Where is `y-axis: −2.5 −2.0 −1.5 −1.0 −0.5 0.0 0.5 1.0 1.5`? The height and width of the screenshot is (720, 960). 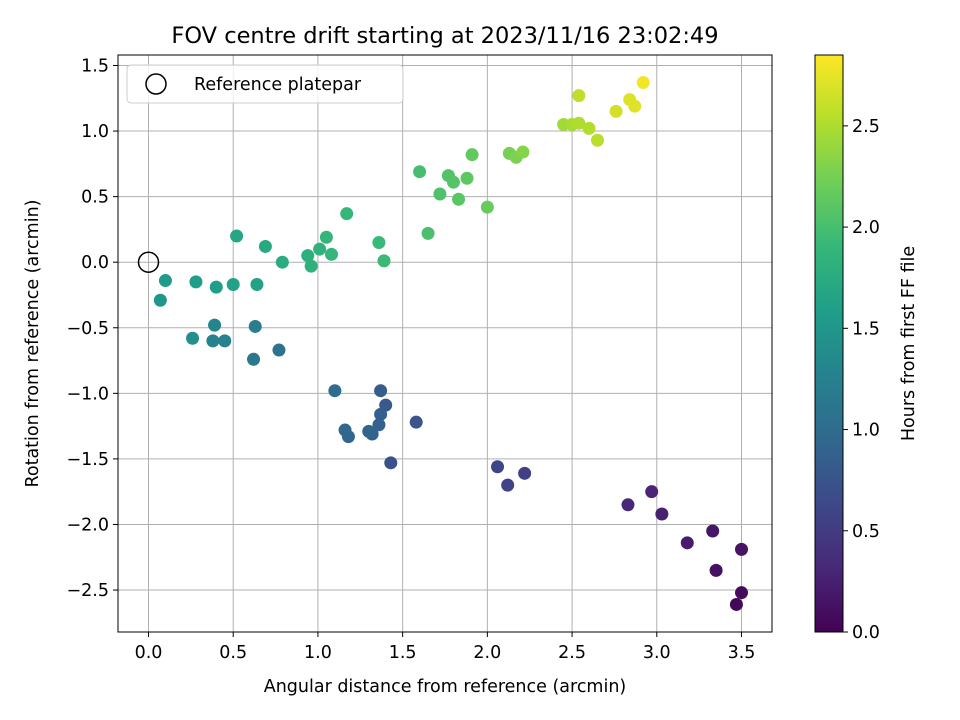
y-axis: −2.5 −2.0 −1.5 −1.0 −0.5 0.0 0.5 1.0 1.5 is located at coordinates (92, 328).